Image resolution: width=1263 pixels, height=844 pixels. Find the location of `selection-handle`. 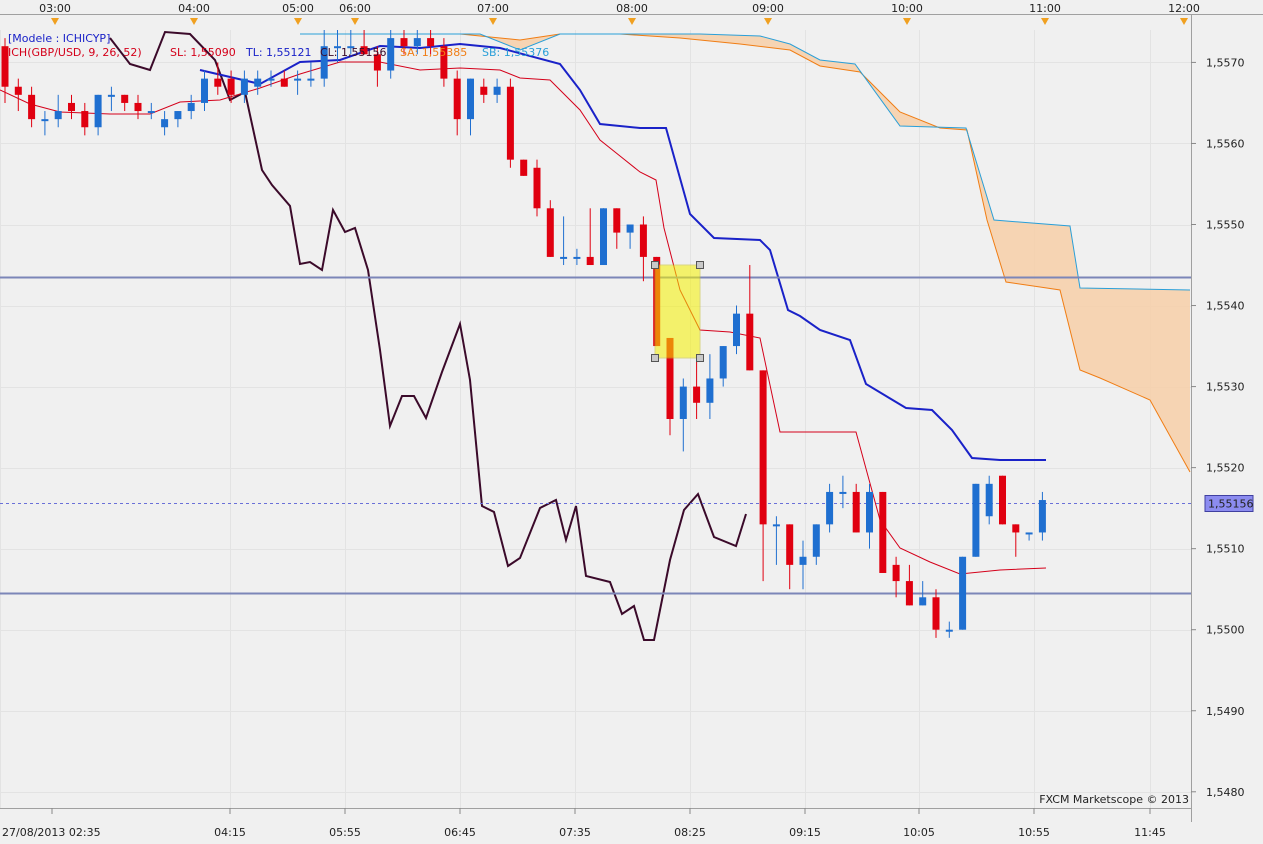

selection-handle is located at coordinates (700, 358).